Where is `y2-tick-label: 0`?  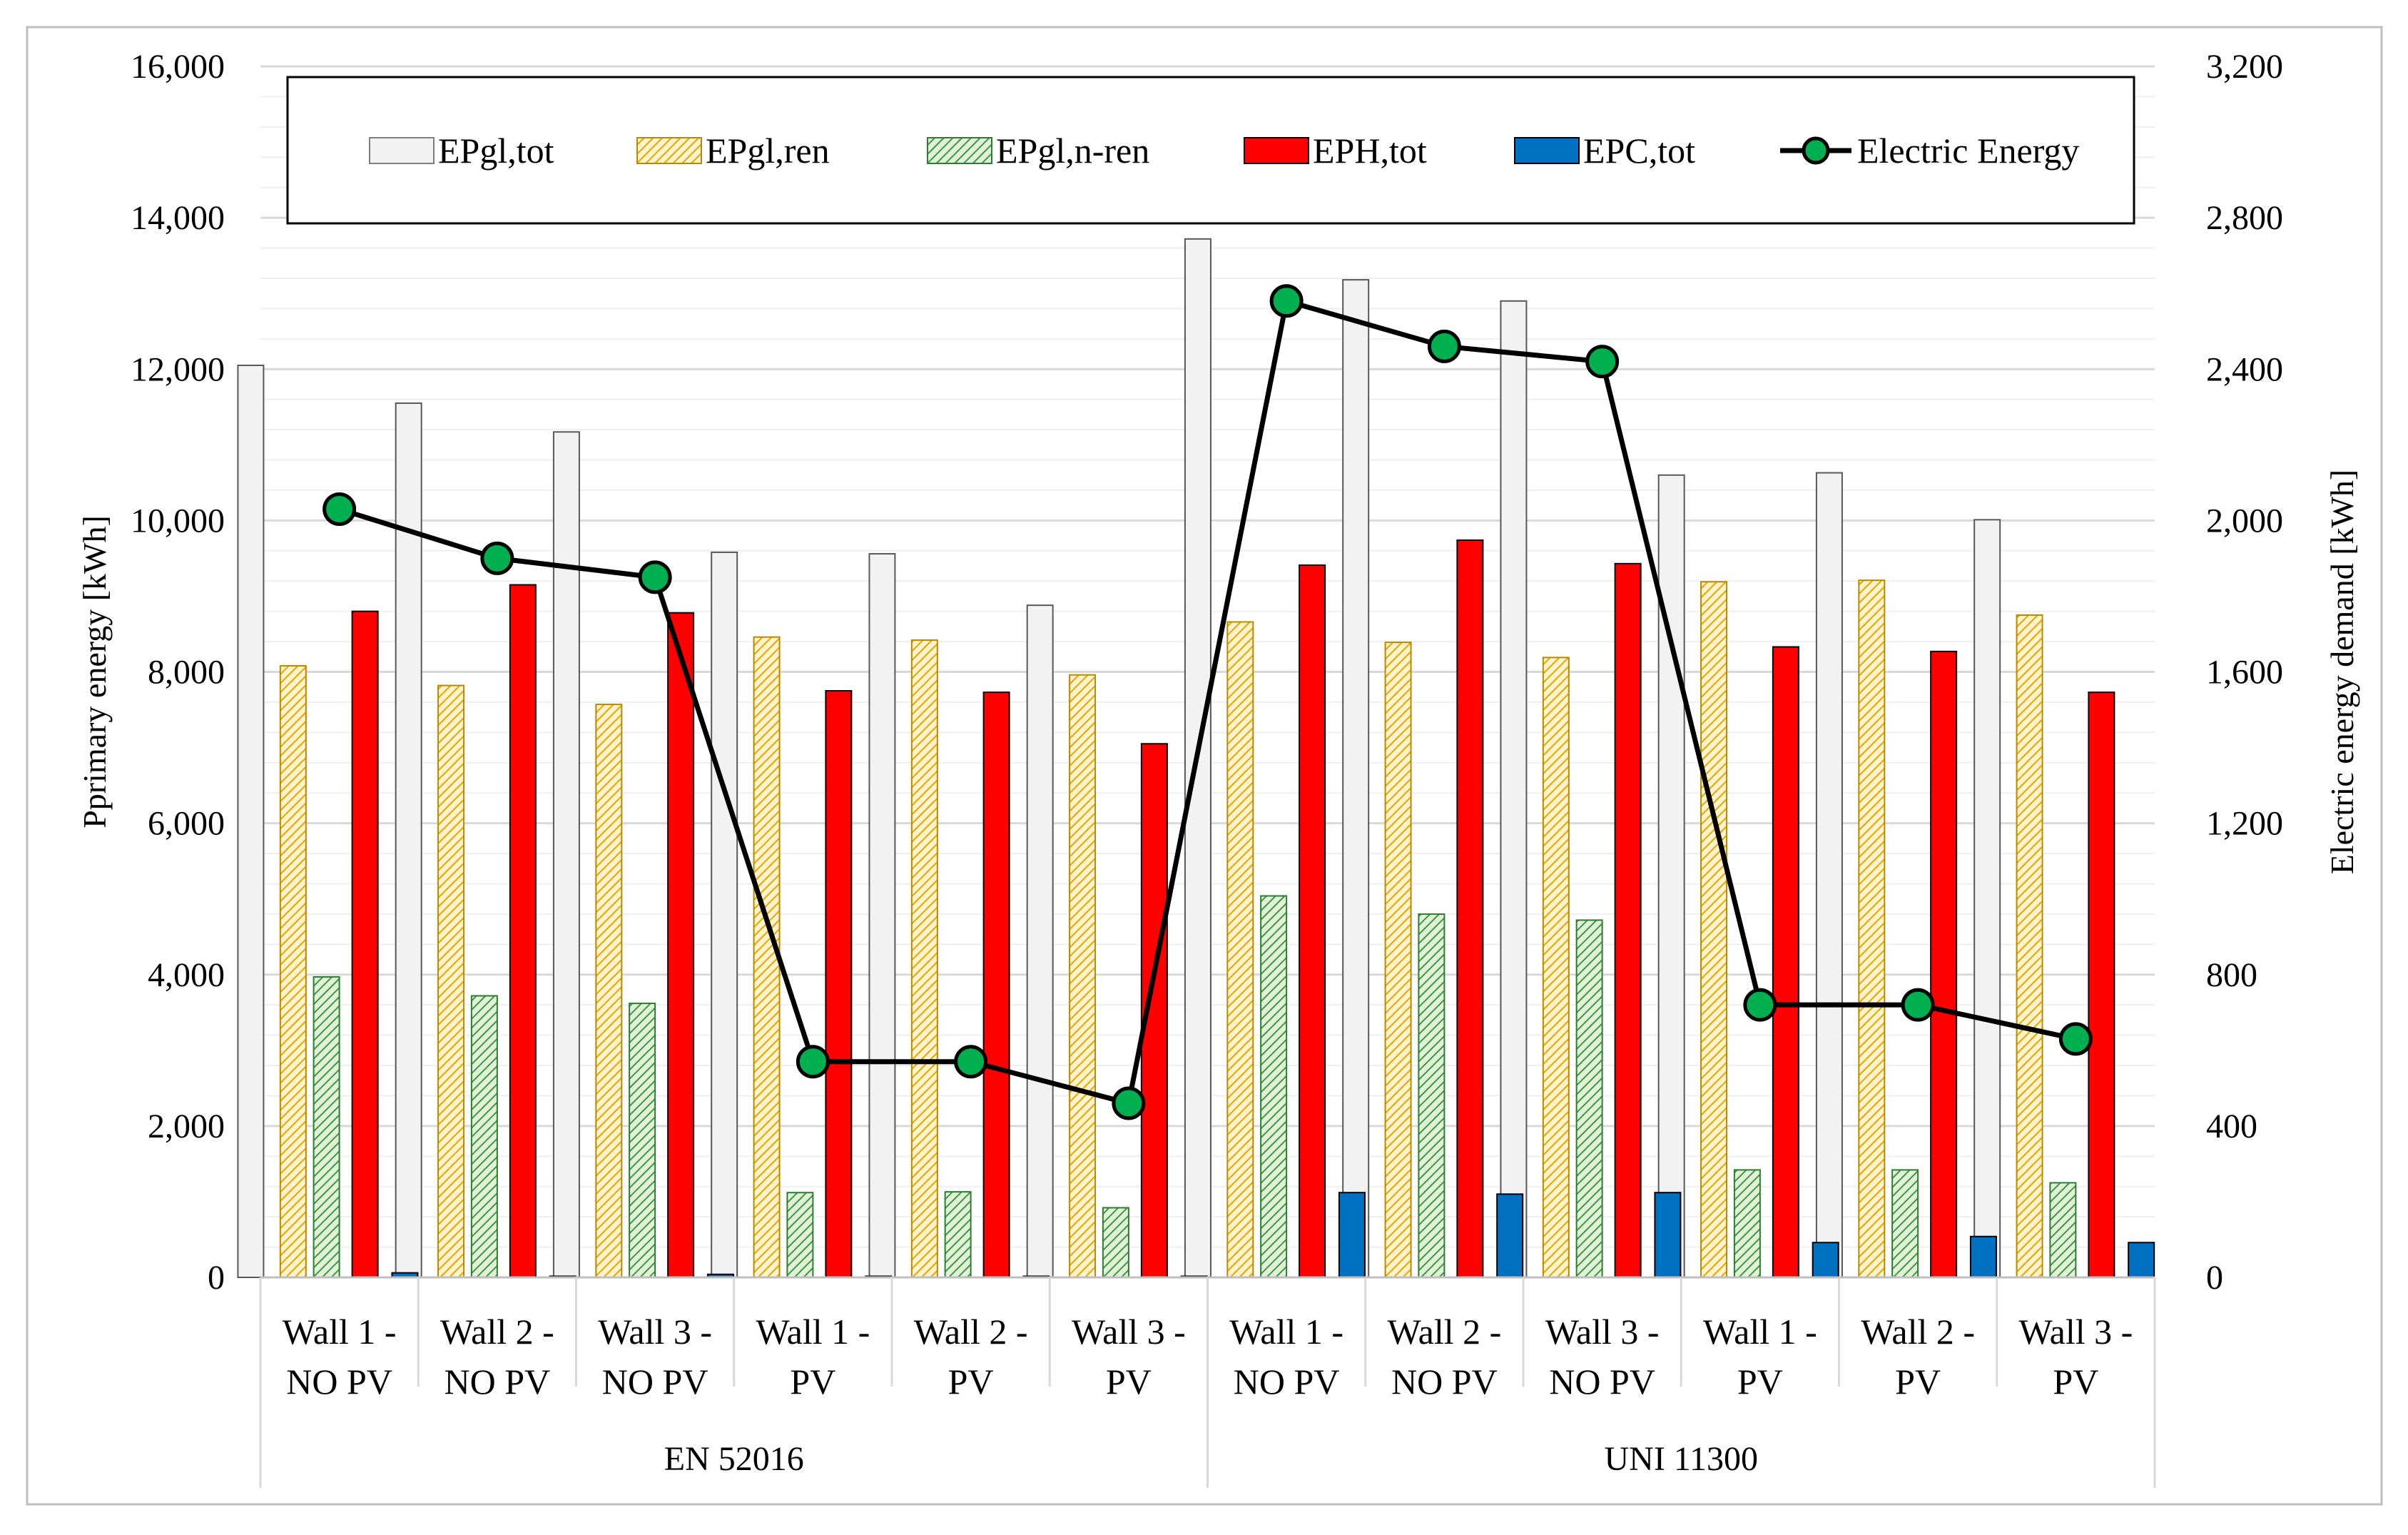
y2-tick-label: 0 is located at coordinates (2214, 1278).